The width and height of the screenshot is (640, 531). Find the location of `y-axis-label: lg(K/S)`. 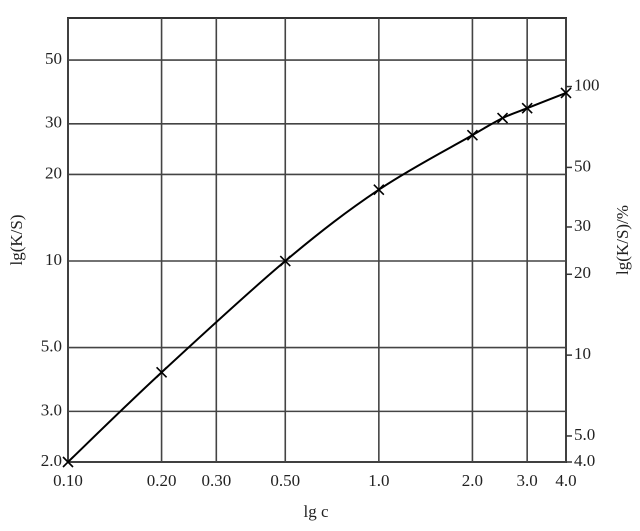

y-axis-label: lg(K/S) is located at coordinates (16, 240).